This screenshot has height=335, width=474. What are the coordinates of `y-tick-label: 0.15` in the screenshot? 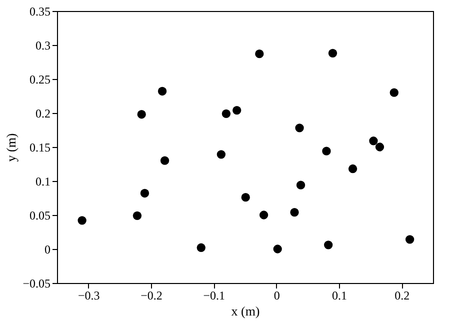 It's located at (40, 147).